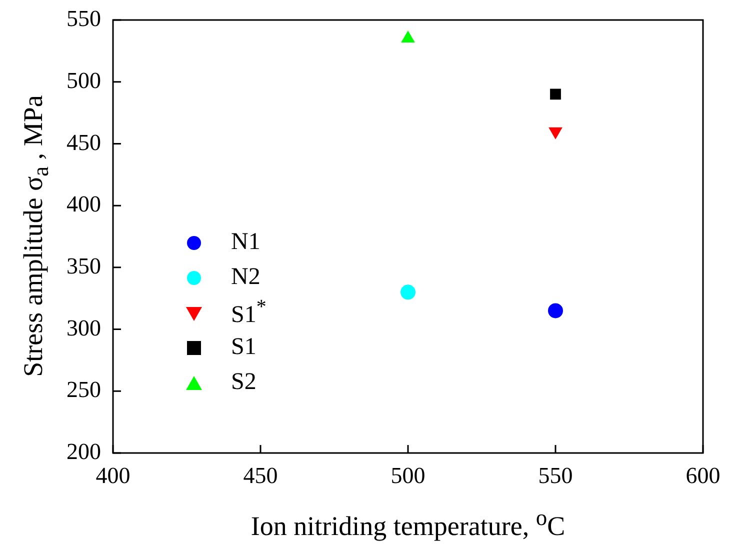 This screenshot has width=729, height=554. What do you see at coordinates (83, 204) in the screenshot?
I see `y-tick-label: 400` at bounding box center [83, 204].